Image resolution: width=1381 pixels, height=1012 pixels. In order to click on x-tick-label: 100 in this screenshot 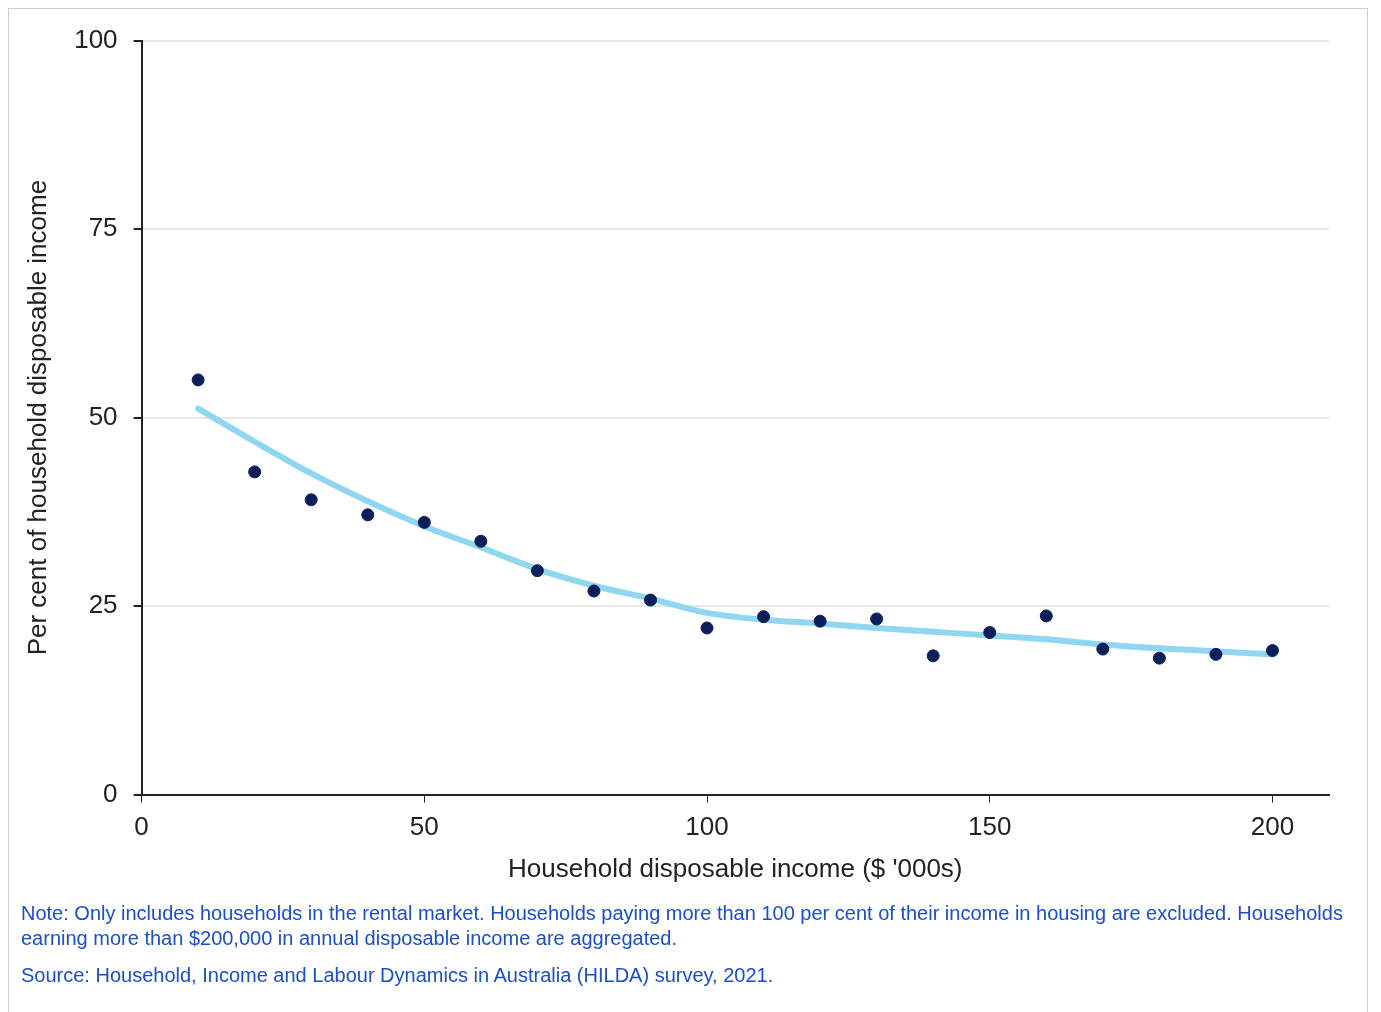, I will do `click(707, 826)`.